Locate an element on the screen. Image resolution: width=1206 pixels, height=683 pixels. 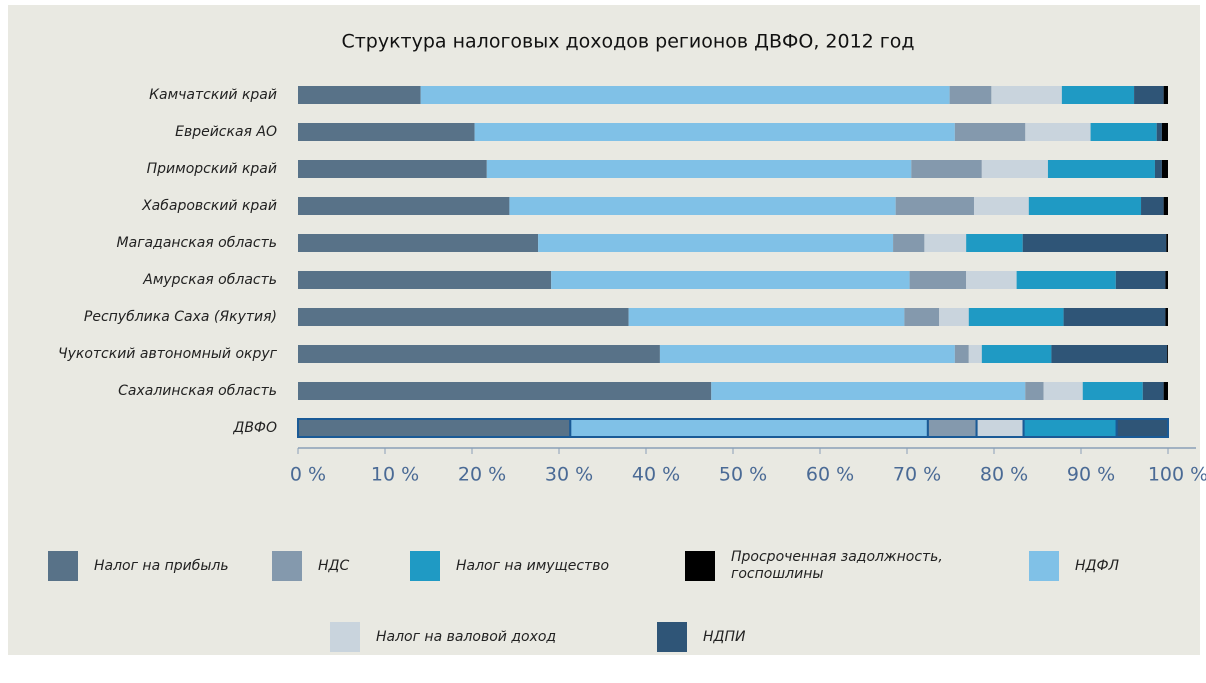
category-label: Магаданская область is located at coordinates (197, 243).